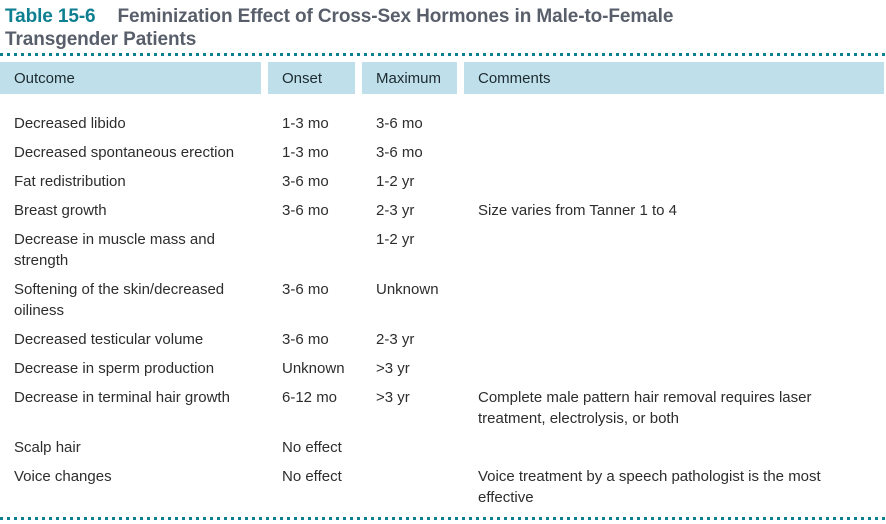 The width and height of the screenshot is (886, 524). I want to click on column-header-onset: Onset, so click(315, 78).